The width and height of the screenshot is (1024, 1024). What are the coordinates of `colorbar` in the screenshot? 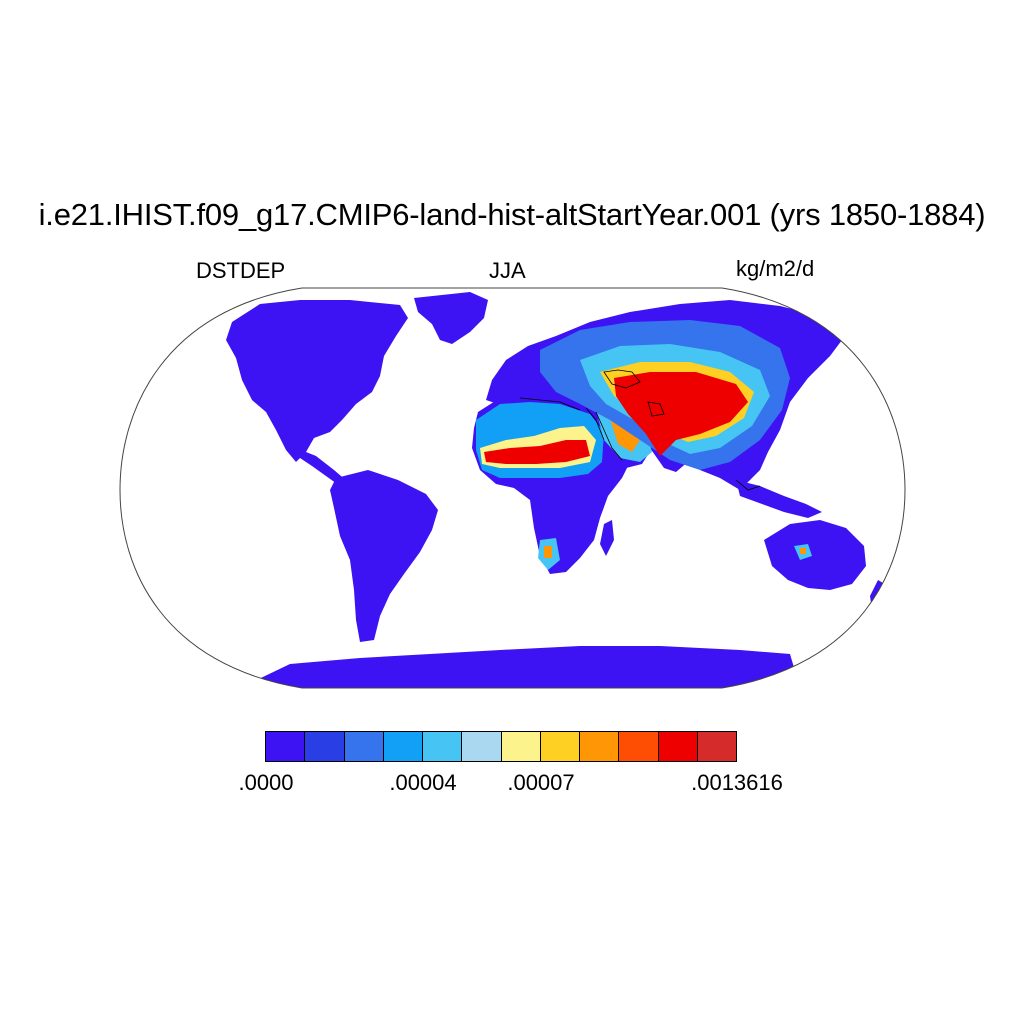 It's located at (501, 746).